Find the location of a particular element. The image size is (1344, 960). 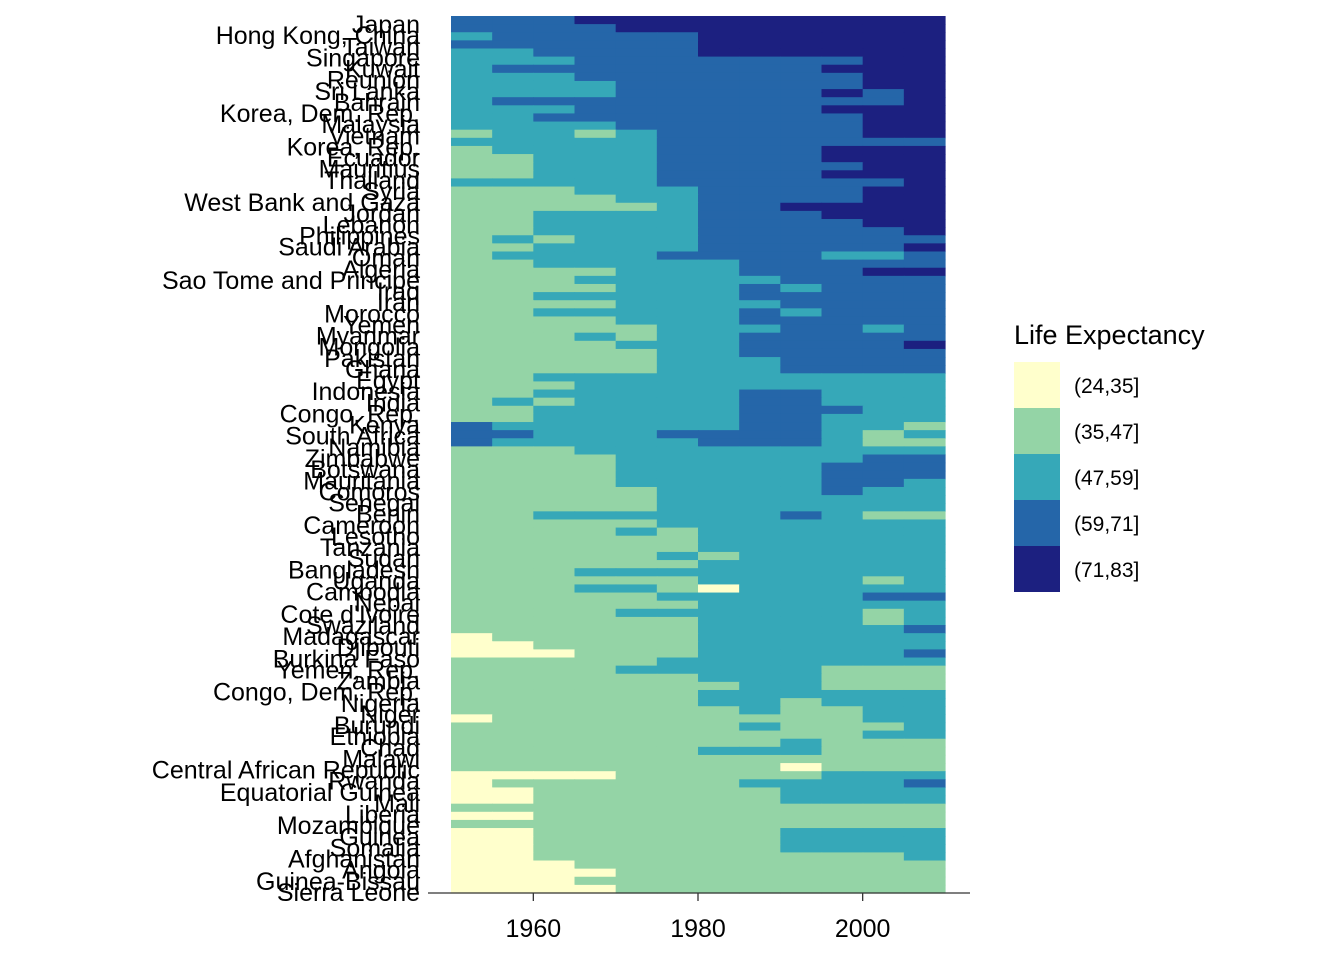

country-label: Oman is located at coordinates (386, 259).